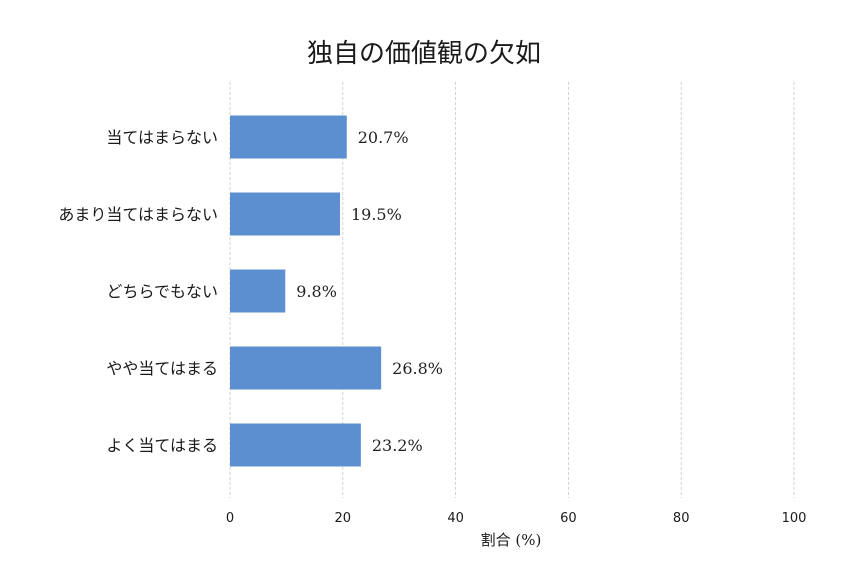 The height and width of the screenshot is (588, 846). Describe the element at coordinates (376, 214) in the screenshot. I see `value-label: 19.5%` at that location.